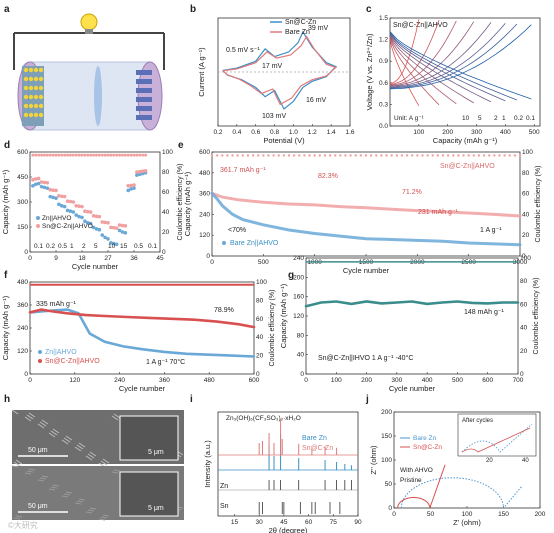  I want to click on y-tick-label: 0, so click(26, 252).